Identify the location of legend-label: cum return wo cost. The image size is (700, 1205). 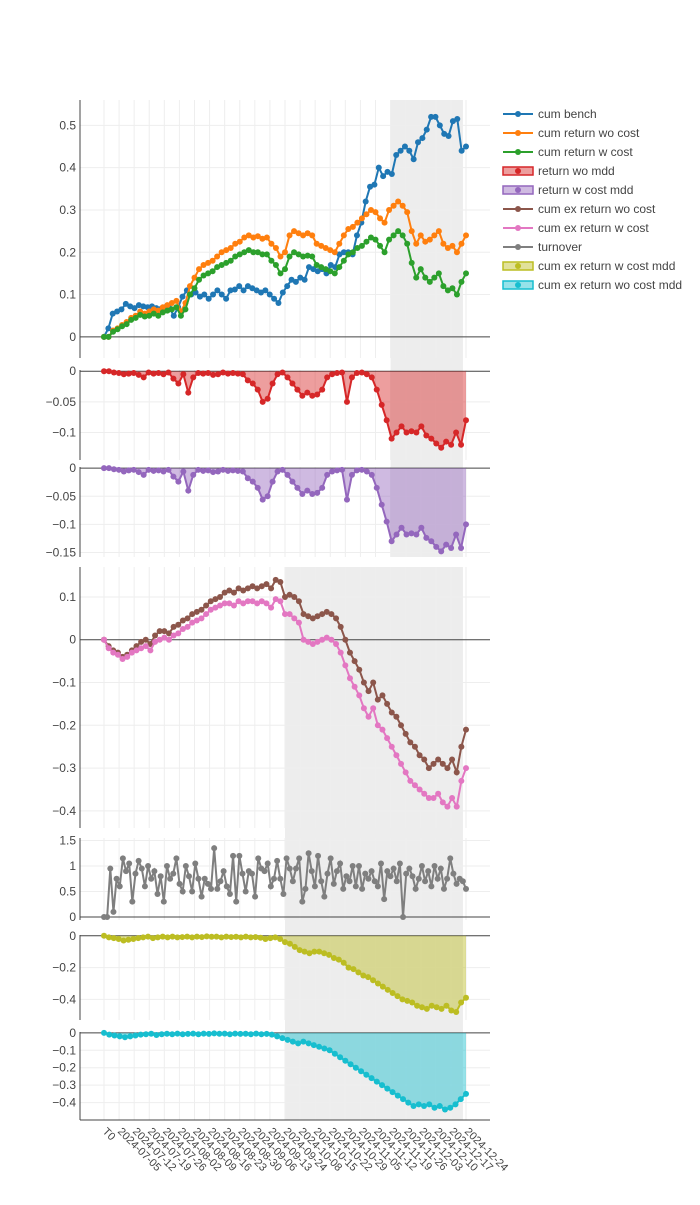
(589, 133).